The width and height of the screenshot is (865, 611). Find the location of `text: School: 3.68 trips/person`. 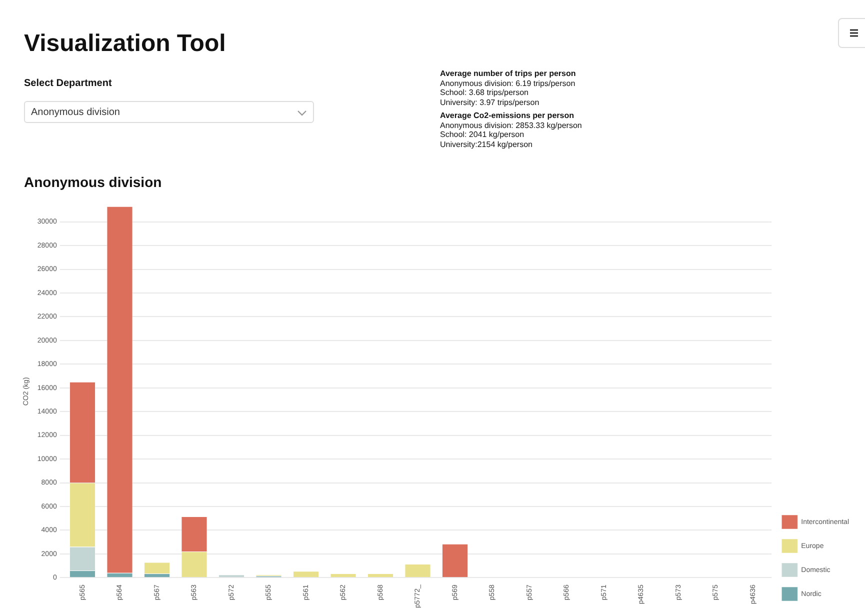

text: School: 3.68 trips/person is located at coordinates (485, 93).